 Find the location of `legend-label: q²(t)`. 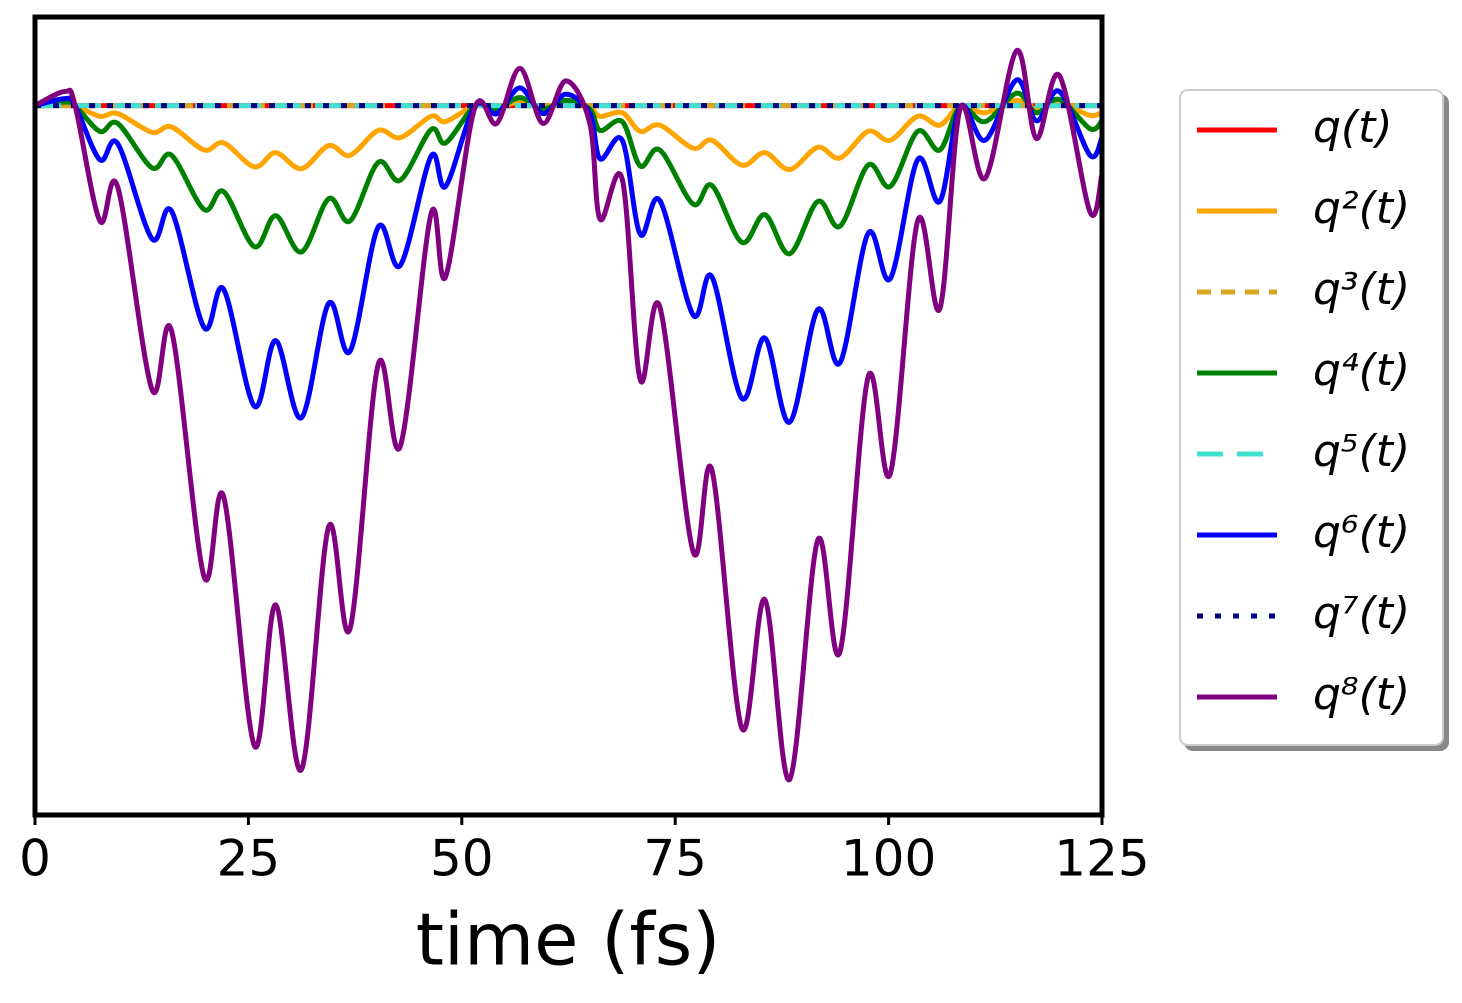

legend-label: q²(t) is located at coordinates (1361, 208).